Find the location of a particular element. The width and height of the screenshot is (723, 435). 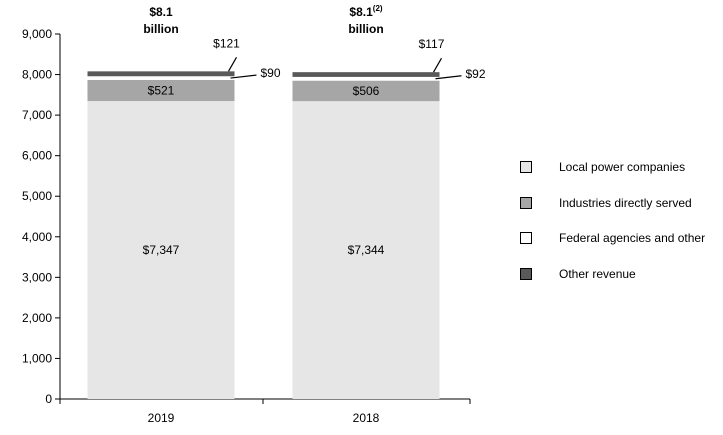

y-tick-label: 4,000 is located at coordinates (37, 237).